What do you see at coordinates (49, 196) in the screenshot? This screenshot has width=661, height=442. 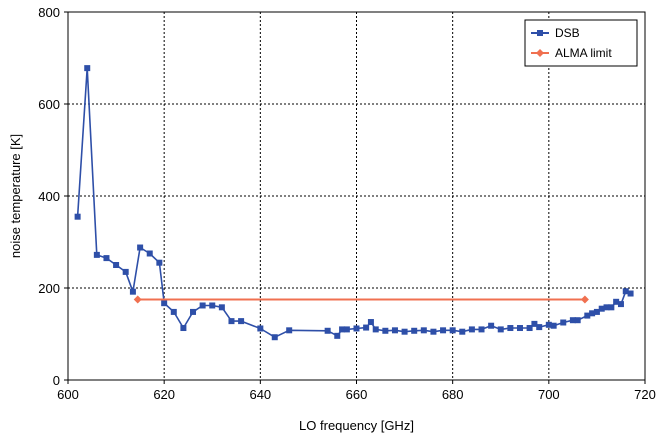 I see `y-tick-label: 400` at bounding box center [49, 196].